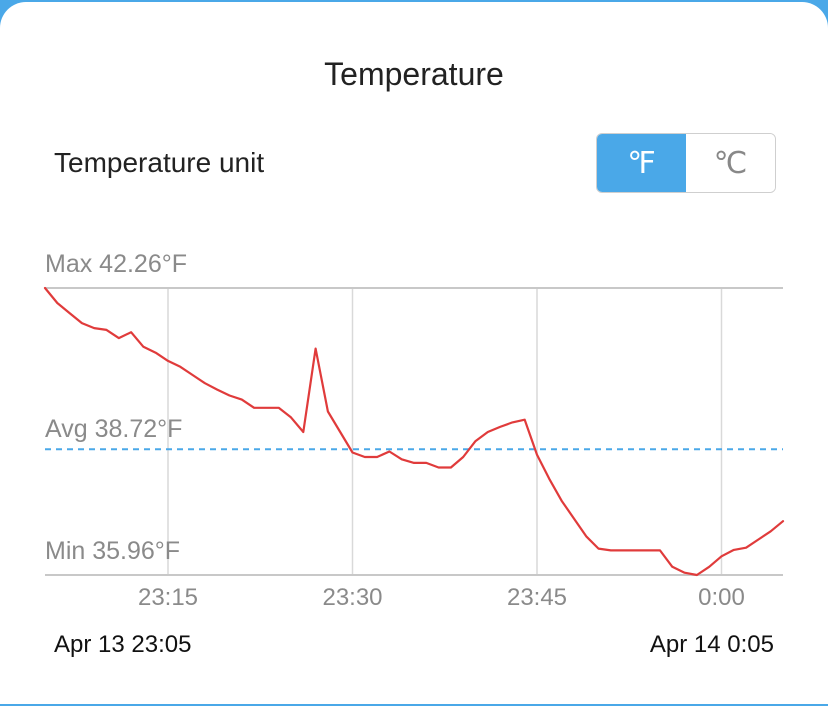 Image resolution: width=828 pixels, height=706 pixels. Describe the element at coordinates (721, 597) in the screenshot. I see `x-tick-label: 0:00` at that location.